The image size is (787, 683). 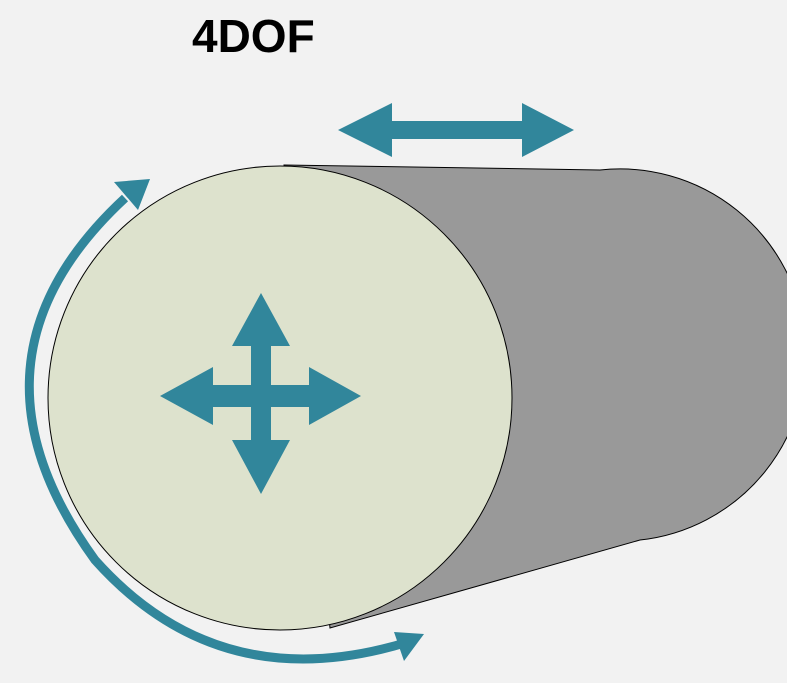 What do you see at coordinates (260, 393) in the screenshot?
I see `four-way-arrow-icon` at bounding box center [260, 393].